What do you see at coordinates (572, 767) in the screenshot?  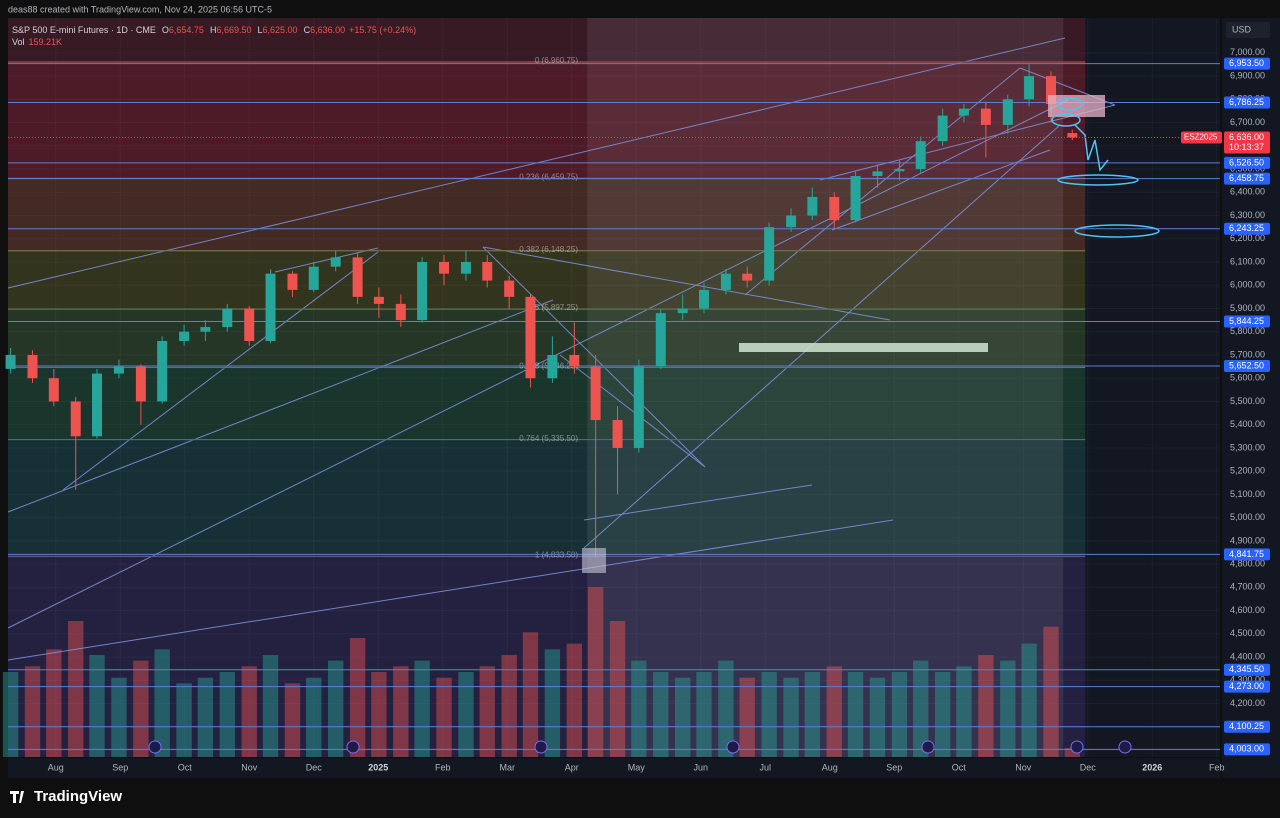 I see `x-tick-label: Apr` at bounding box center [572, 767].